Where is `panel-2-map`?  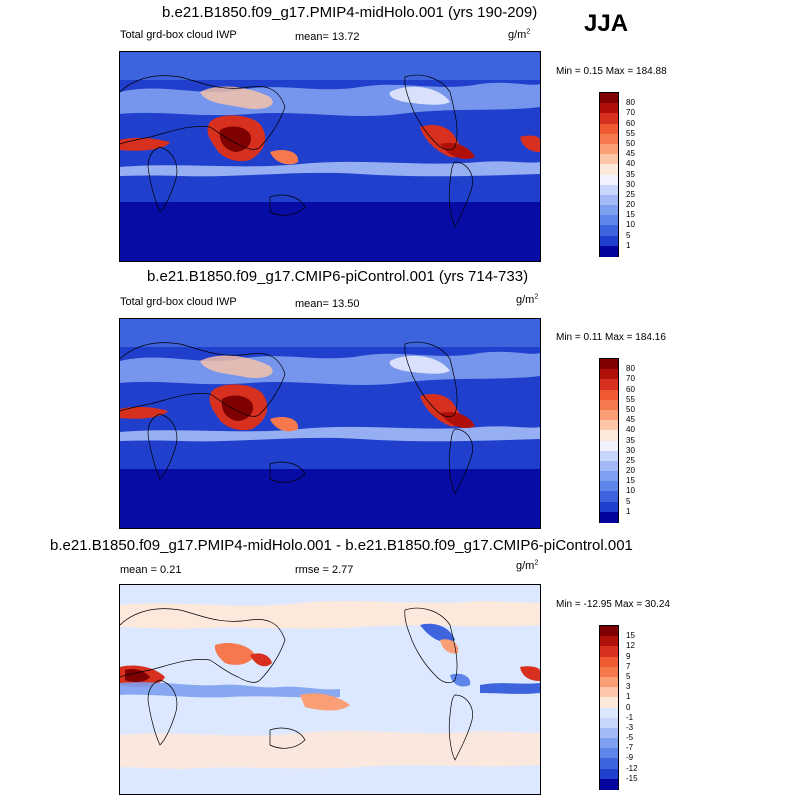 panel-2-map is located at coordinates (330, 423).